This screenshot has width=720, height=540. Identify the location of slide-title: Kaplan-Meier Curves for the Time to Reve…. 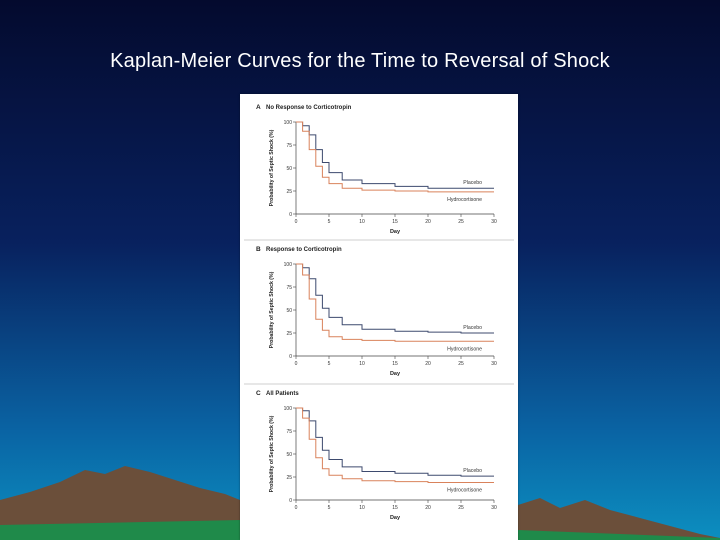
(360, 61).